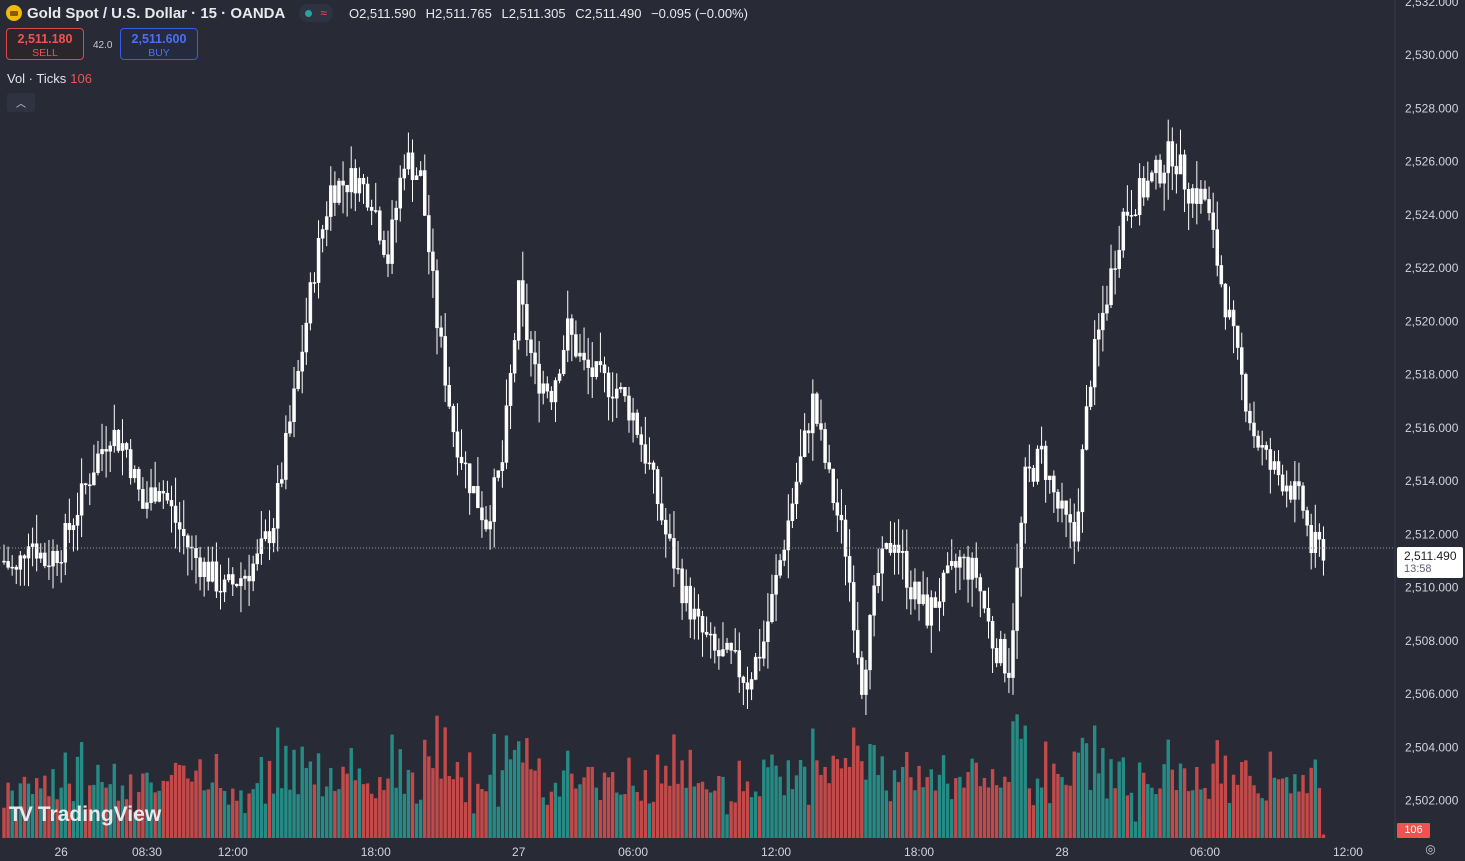 This screenshot has height=861, width=1465. What do you see at coordinates (1432, 162) in the screenshot?
I see `price-axis-label: 2,526.000` at bounding box center [1432, 162].